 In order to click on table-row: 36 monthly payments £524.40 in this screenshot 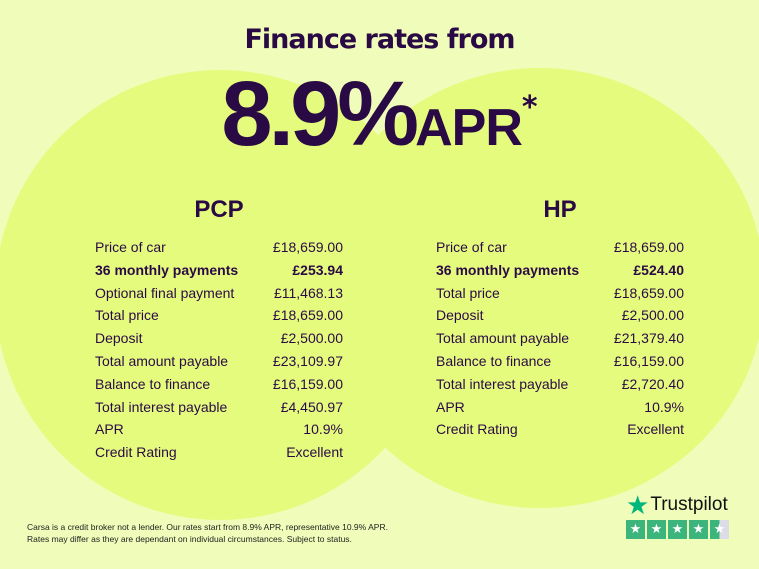, I will do `click(560, 270)`.